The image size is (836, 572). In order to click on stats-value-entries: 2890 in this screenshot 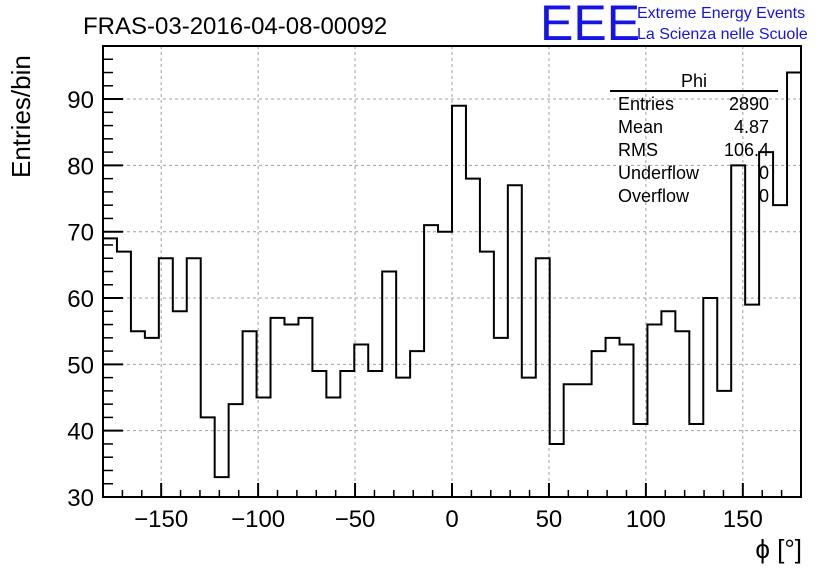, I will do `click(749, 104)`.